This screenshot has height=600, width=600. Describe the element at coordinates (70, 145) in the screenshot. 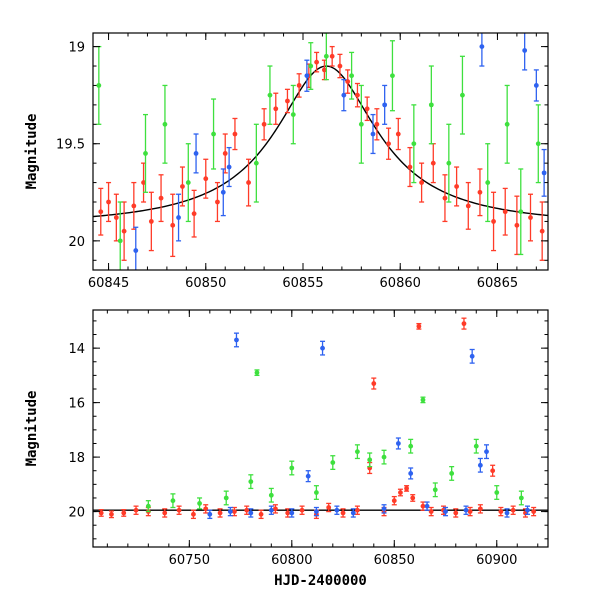

I see `y-tick-label: 19.5` at that location.